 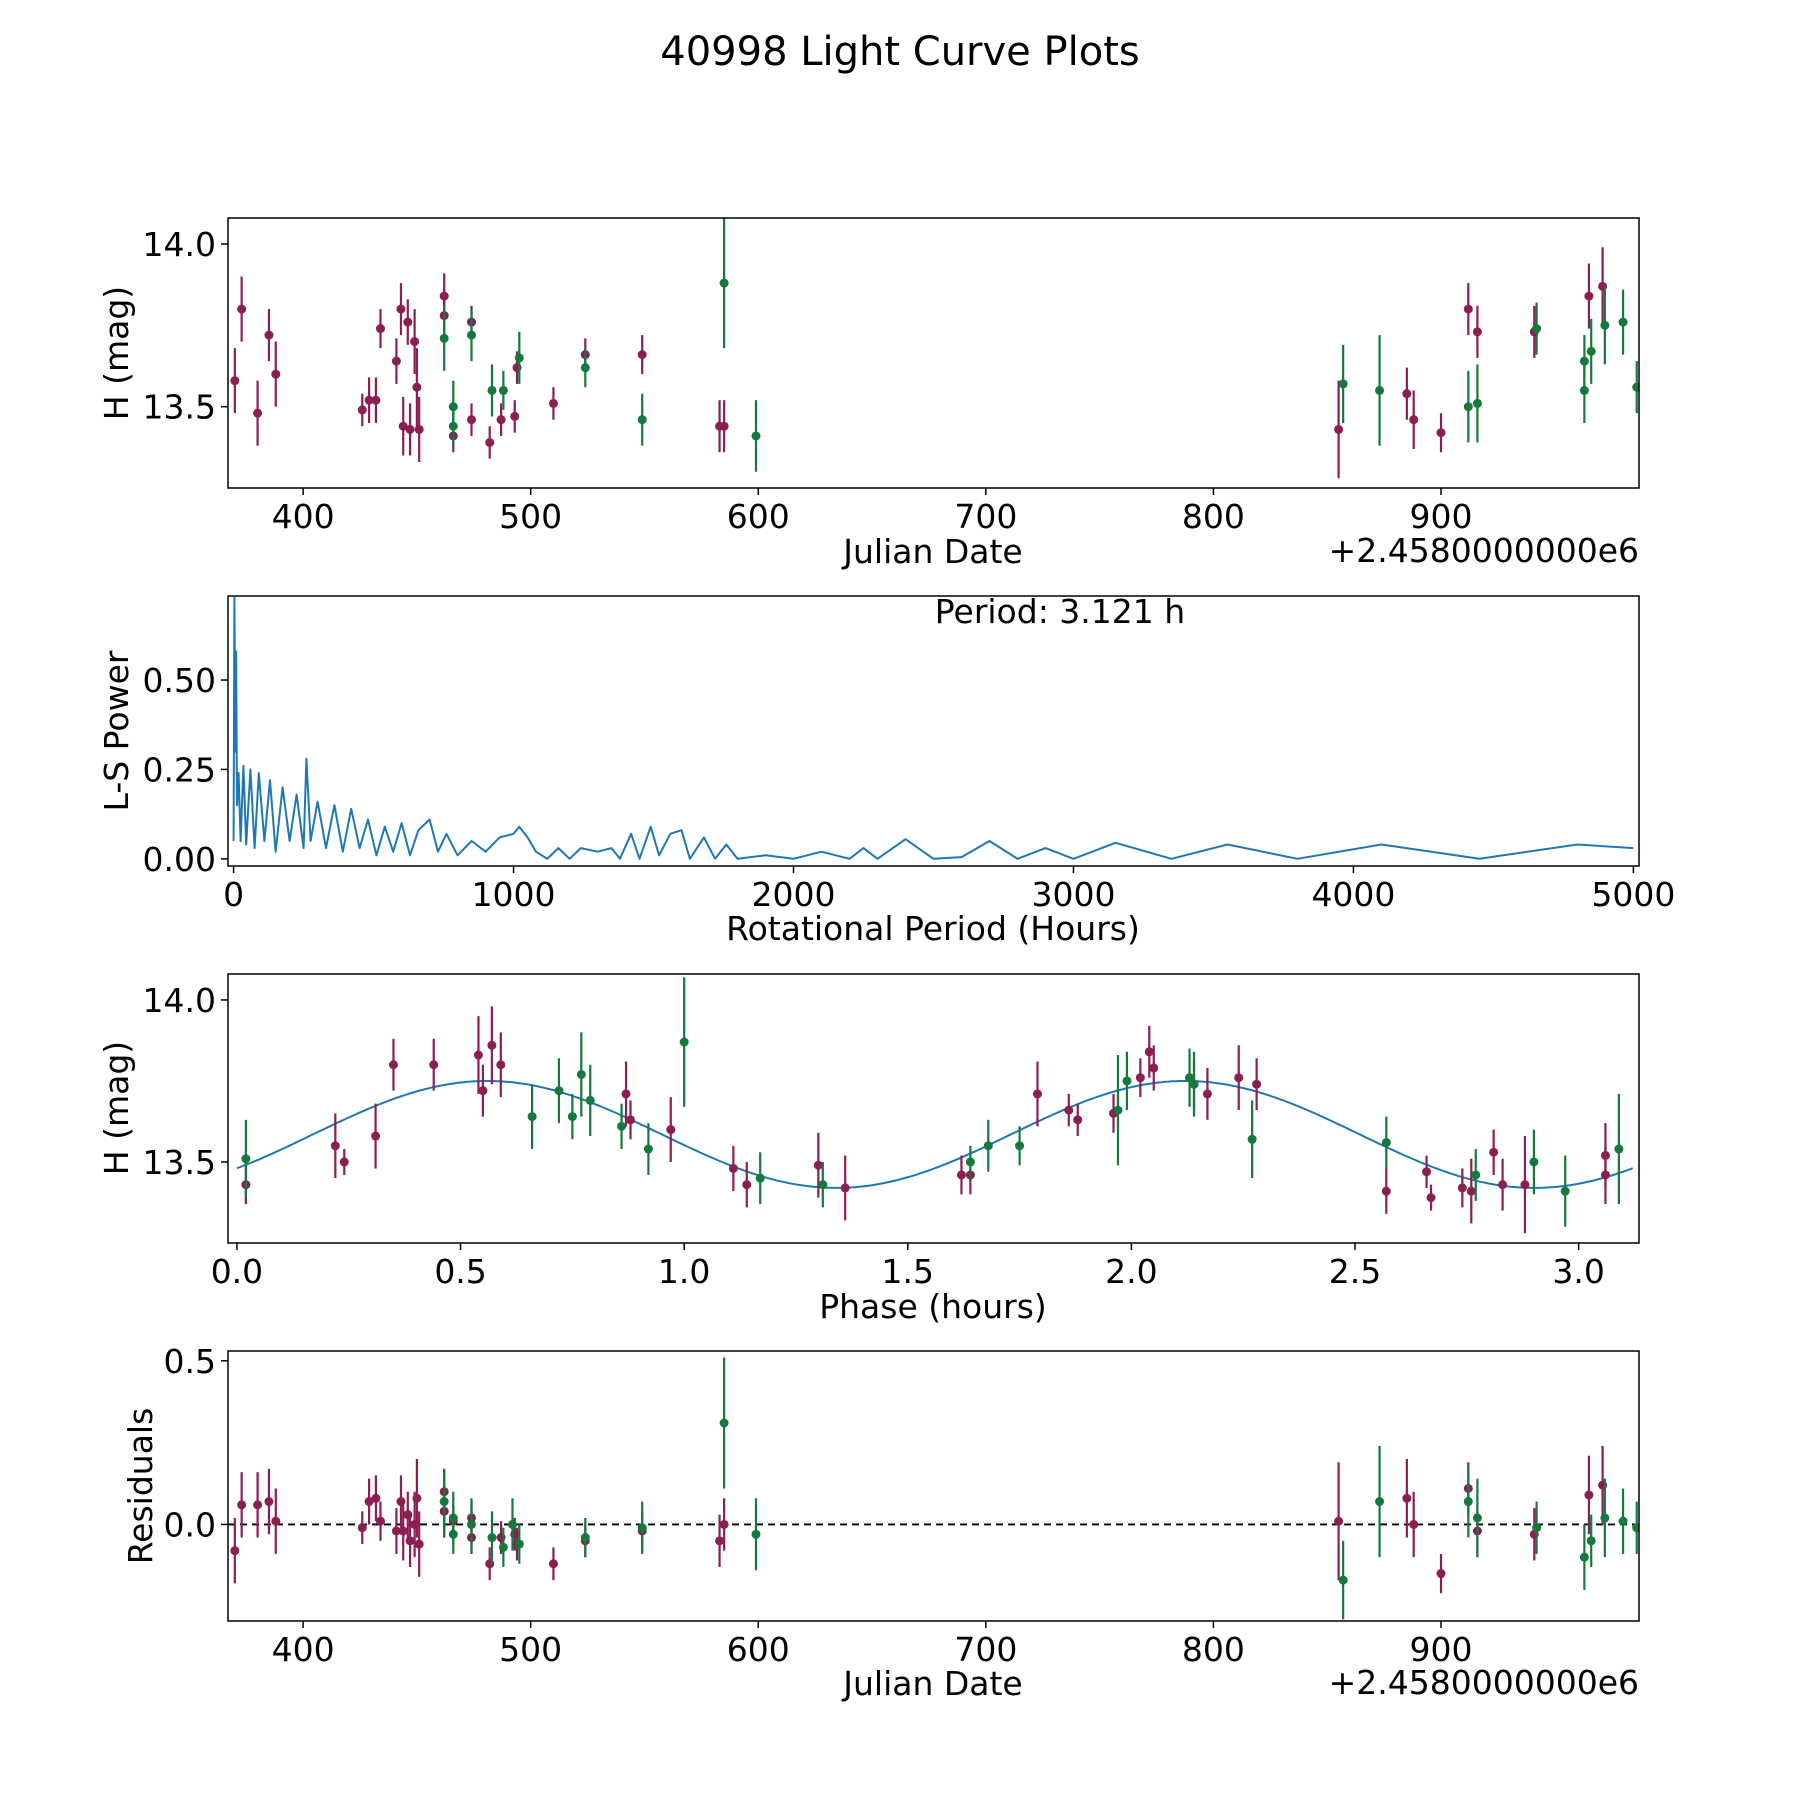 What do you see at coordinates (1355, 1271) in the screenshot?
I see `x-tick-label: 2.5` at bounding box center [1355, 1271].